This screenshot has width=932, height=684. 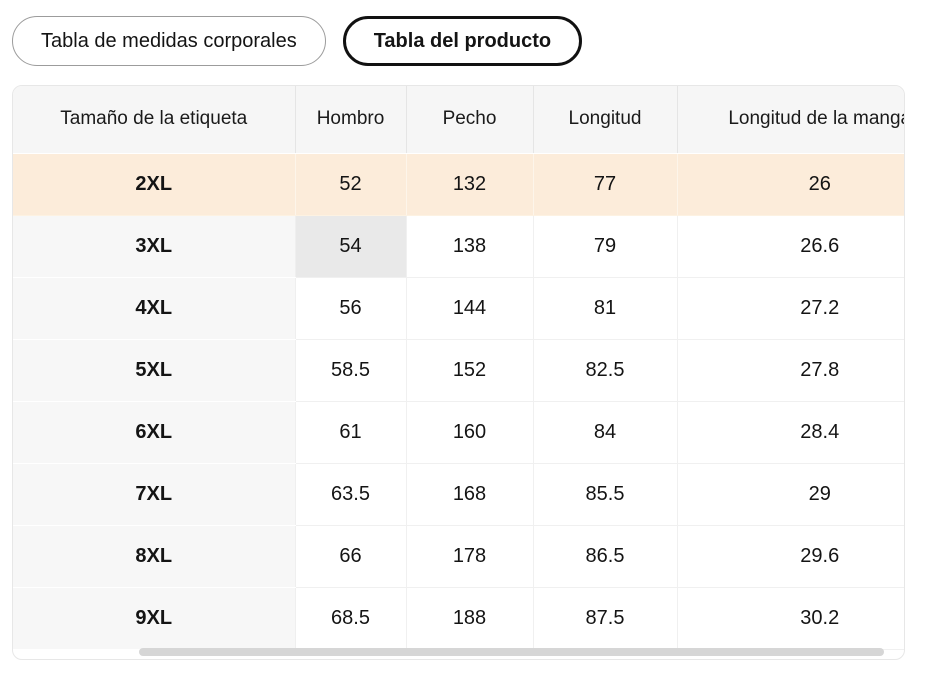 What do you see at coordinates (351, 432) in the screenshot?
I see `value-cell: 61` at bounding box center [351, 432].